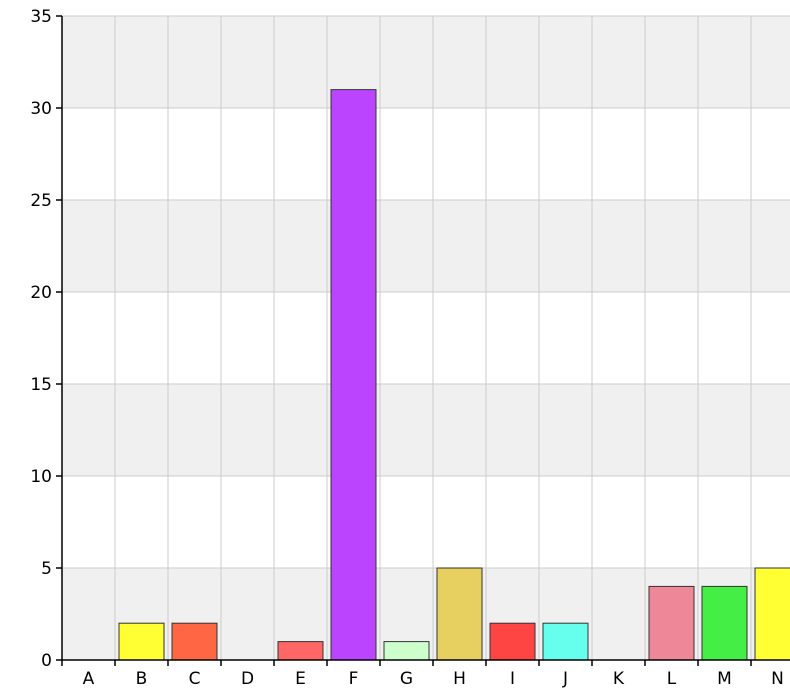 Image resolution: width=790 pixels, height=695 pixels. Describe the element at coordinates (300, 679) in the screenshot. I see `x-tick-label: E` at that location.